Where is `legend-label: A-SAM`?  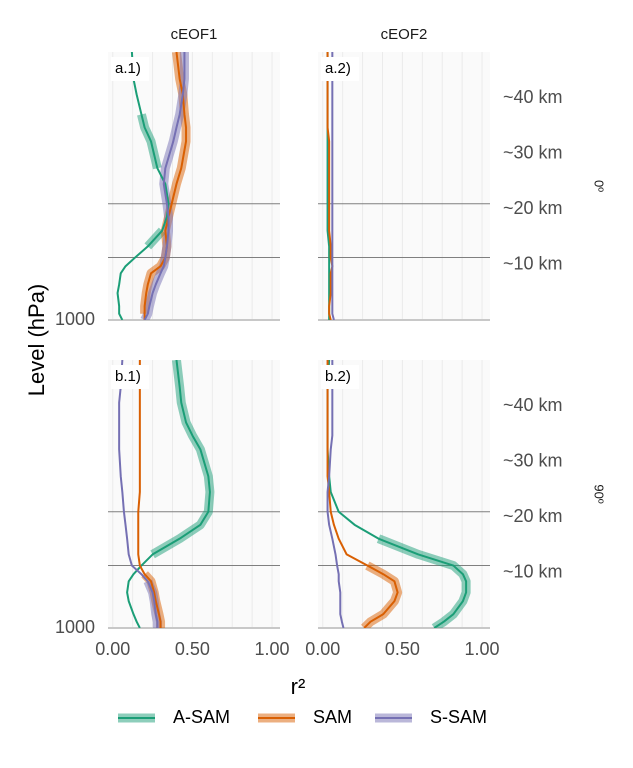 legend-label: A-SAM is located at coordinates (201, 717).